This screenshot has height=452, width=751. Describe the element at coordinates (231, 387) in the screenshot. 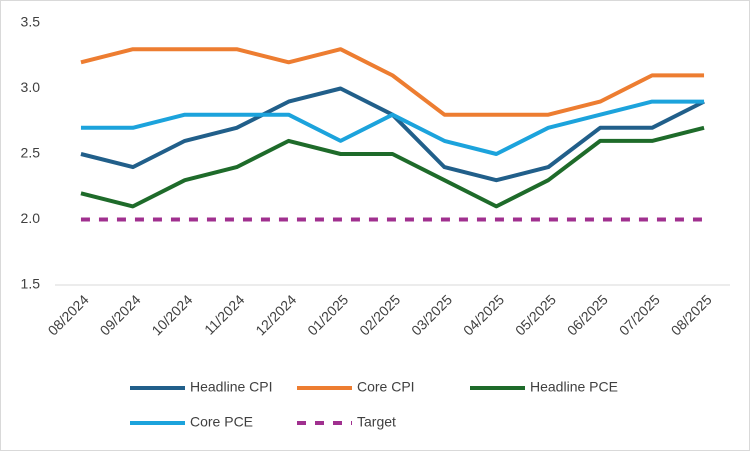

I see `legend-label: Headline CPI` at that location.